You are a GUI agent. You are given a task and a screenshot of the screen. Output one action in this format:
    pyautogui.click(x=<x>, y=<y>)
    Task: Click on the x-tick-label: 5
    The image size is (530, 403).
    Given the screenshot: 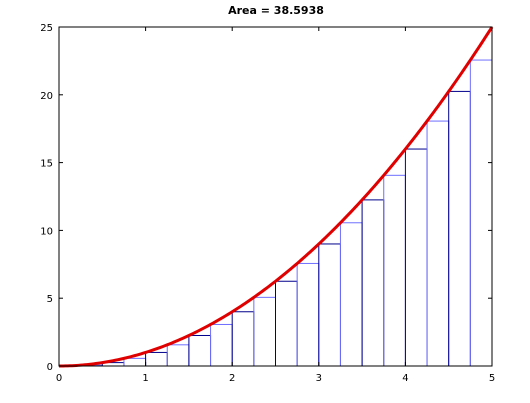 What is the action you would take?
    pyautogui.click(x=492, y=378)
    